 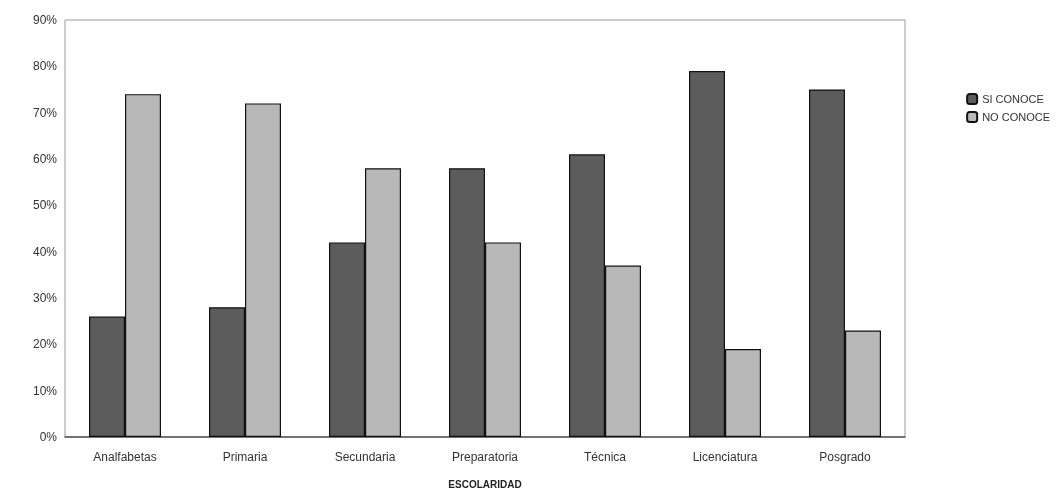 What do you see at coordinates (245, 457) in the screenshot?
I see `x-tick-label: Primaria` at bounding box center [245, 457].